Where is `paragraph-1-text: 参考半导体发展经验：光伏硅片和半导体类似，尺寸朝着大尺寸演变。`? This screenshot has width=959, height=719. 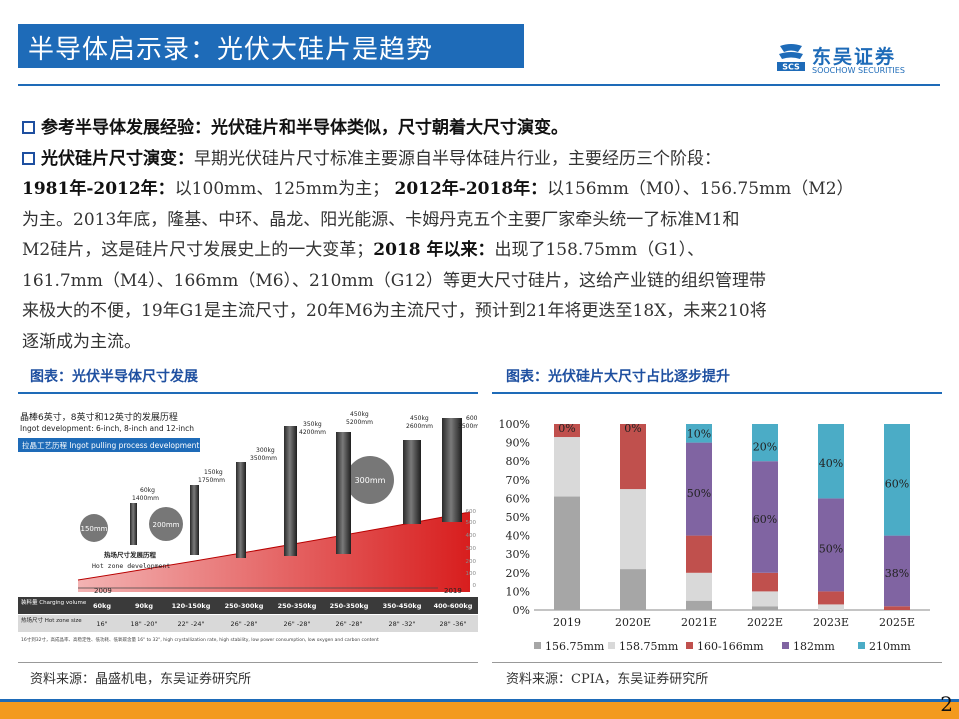
paragraph-1-text: 参考半导体发展经验：光伏硅片和半导体类似，尺寸朝着大尺寸演变。 is located at coordinates (304, 128).